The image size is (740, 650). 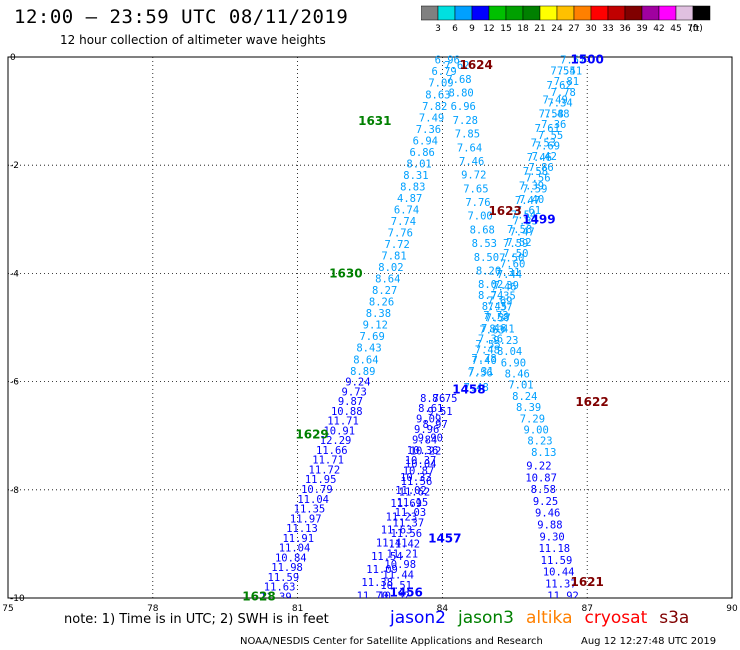 I want to click on pass-id-label: 1623, so click(x=504, y=211).